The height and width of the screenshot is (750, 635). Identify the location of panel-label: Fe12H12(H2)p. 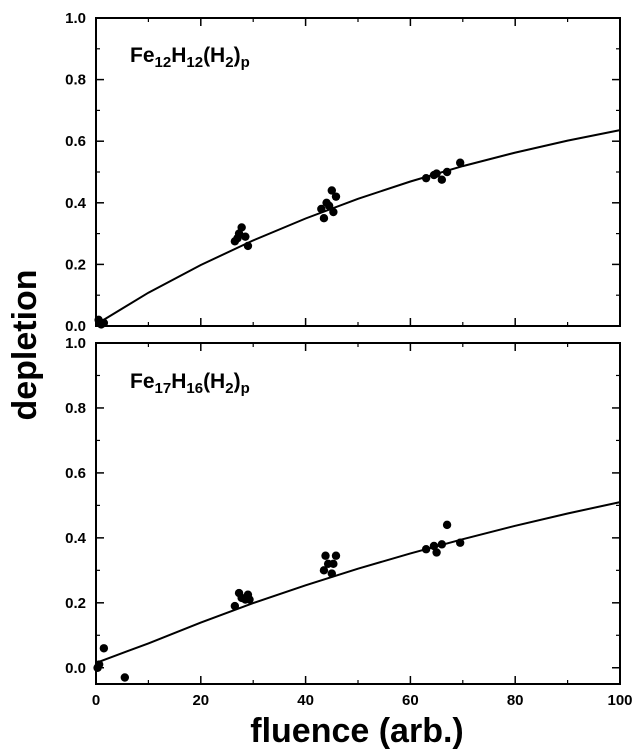
(190, 57).